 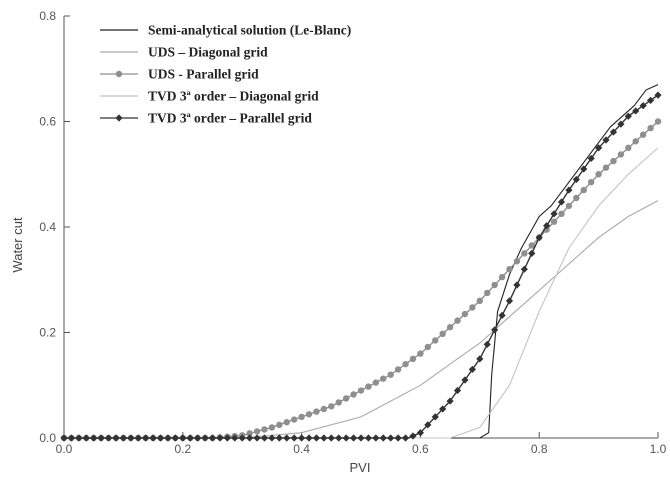 What do you see at coordinates (203, 74) in the screenshot?
I see `legend-label: UDS - Parallel grid` at bounding box center [203, 74].